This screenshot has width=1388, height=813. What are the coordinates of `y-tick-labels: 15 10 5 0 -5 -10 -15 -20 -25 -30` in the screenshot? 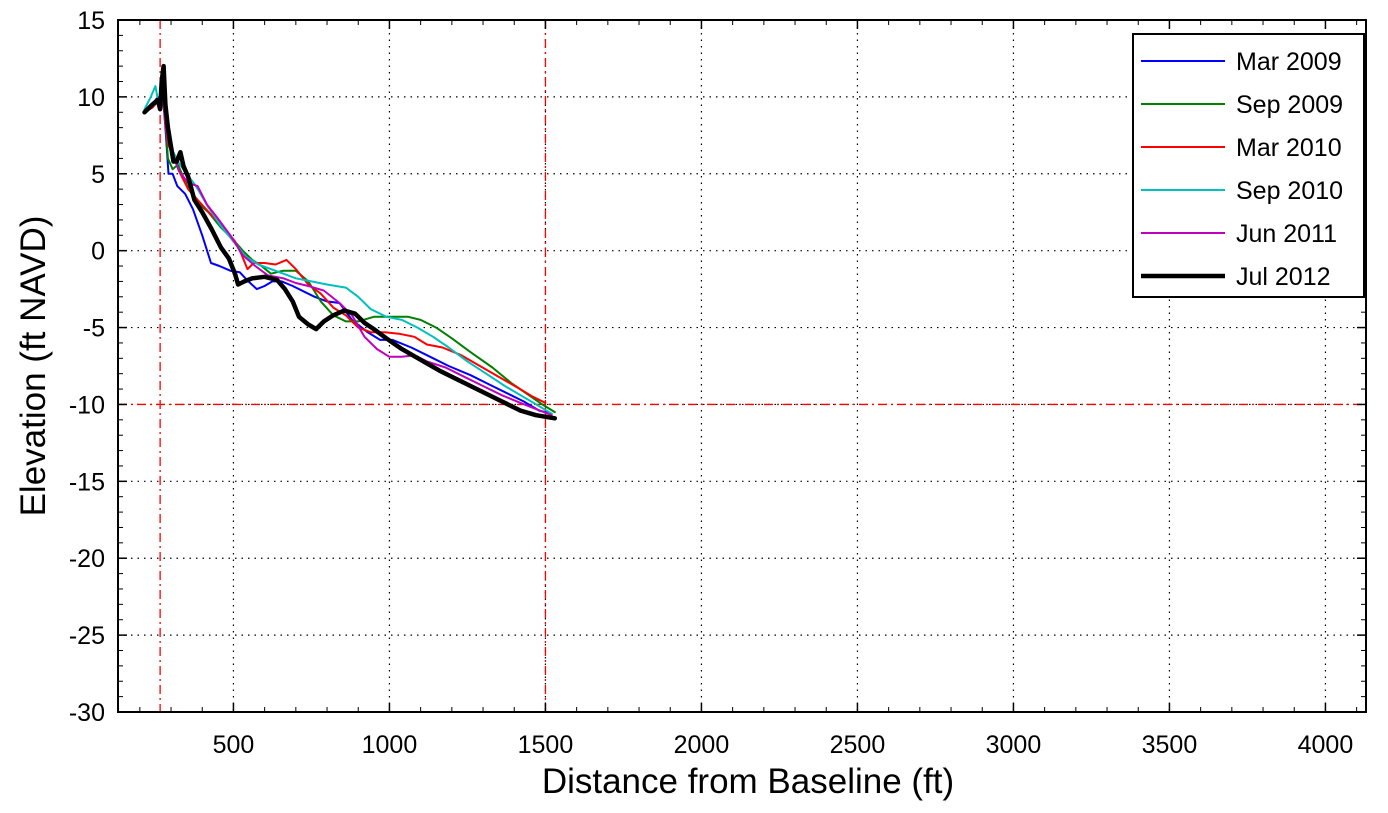 It's located at (87, 367).